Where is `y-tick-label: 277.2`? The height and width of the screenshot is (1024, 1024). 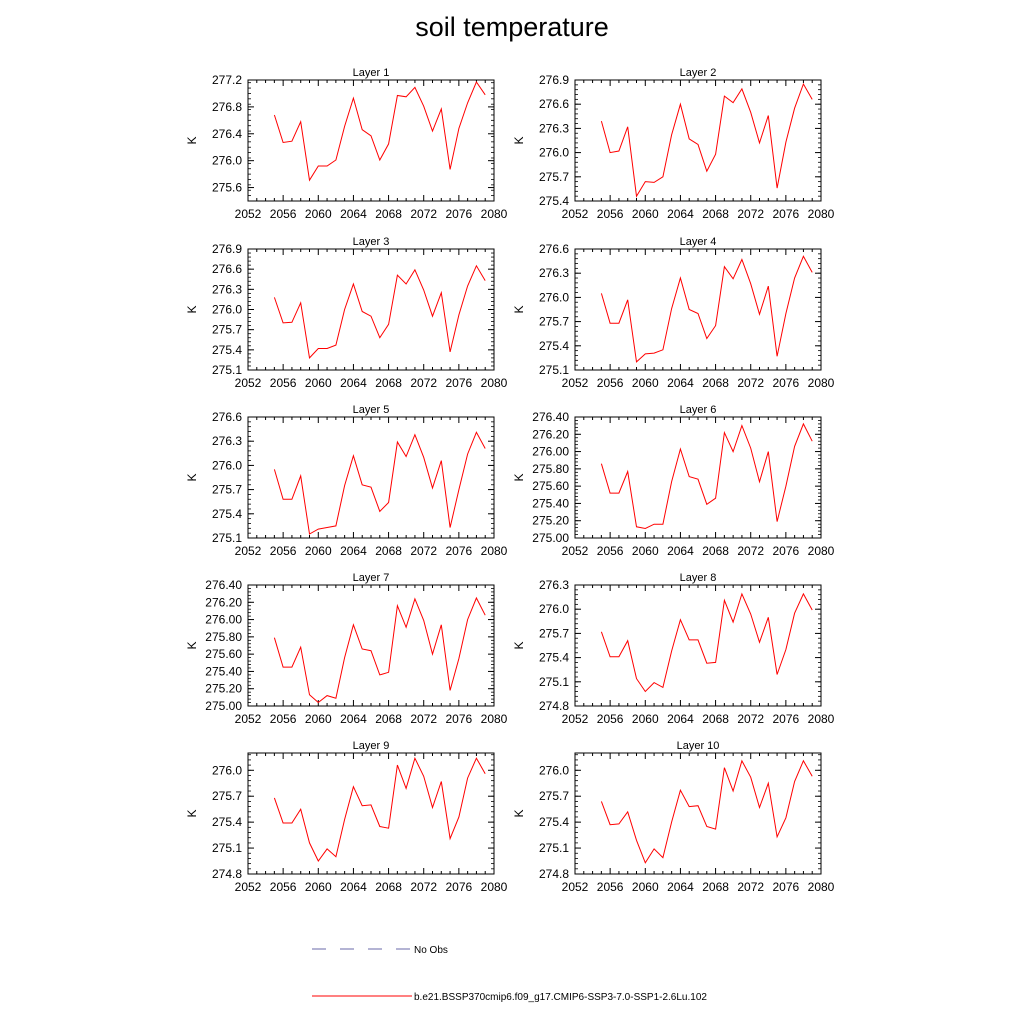 y-tick-label: 277.2 is located at coordinates (227, 80).